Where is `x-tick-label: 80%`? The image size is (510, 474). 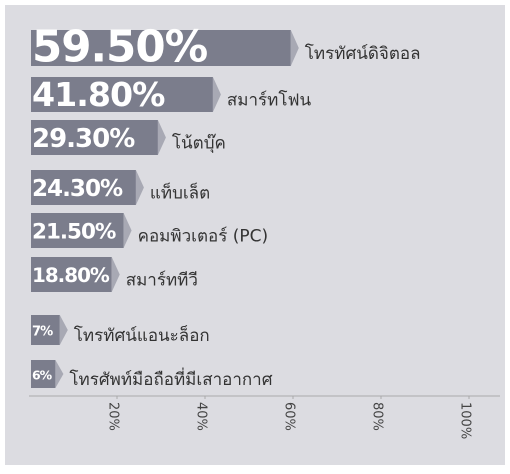
x-tick-label: 80% is located at coordinates (377, 416).